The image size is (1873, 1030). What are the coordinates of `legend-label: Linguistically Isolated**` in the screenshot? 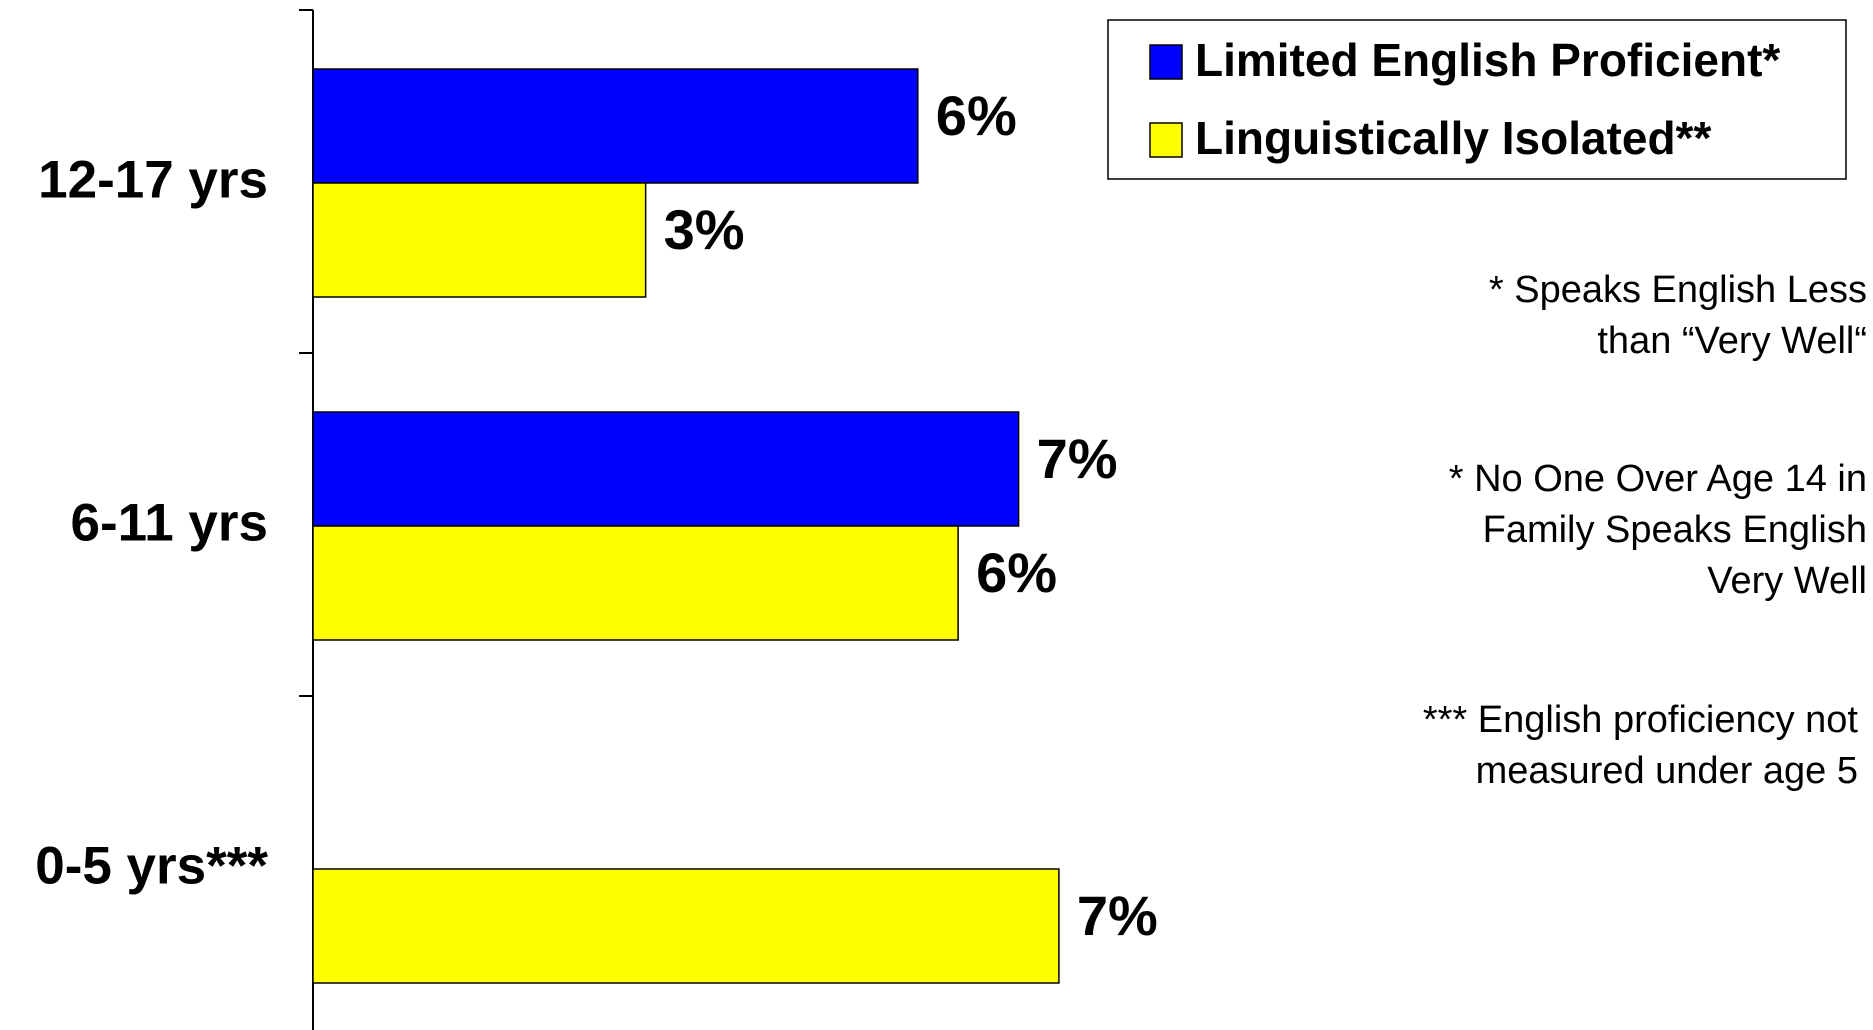 It's located at (1453, 138).